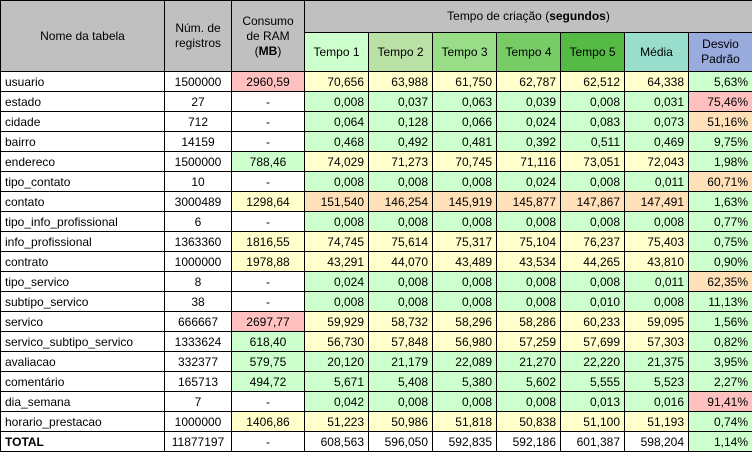 The height and width of the screenshot is (452, 752). What do you see at coordinates (83, 422) in the screenshot?
I see `table-name-cell: horario_prestacao` at bounding box center [83, 422].